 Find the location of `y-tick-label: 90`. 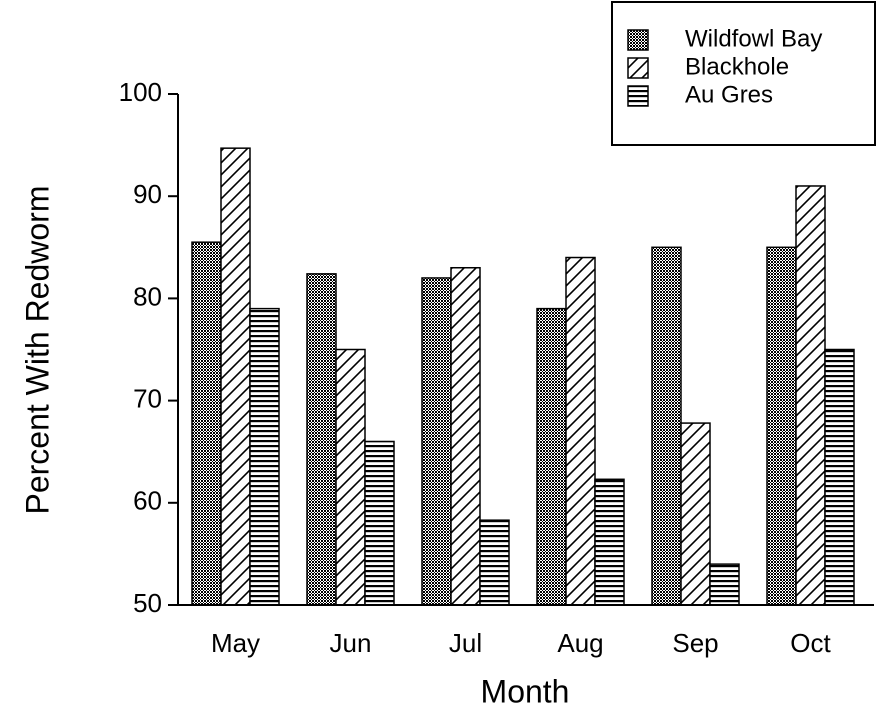

y-tick-label: 90 is located at coordinates (147, 194).